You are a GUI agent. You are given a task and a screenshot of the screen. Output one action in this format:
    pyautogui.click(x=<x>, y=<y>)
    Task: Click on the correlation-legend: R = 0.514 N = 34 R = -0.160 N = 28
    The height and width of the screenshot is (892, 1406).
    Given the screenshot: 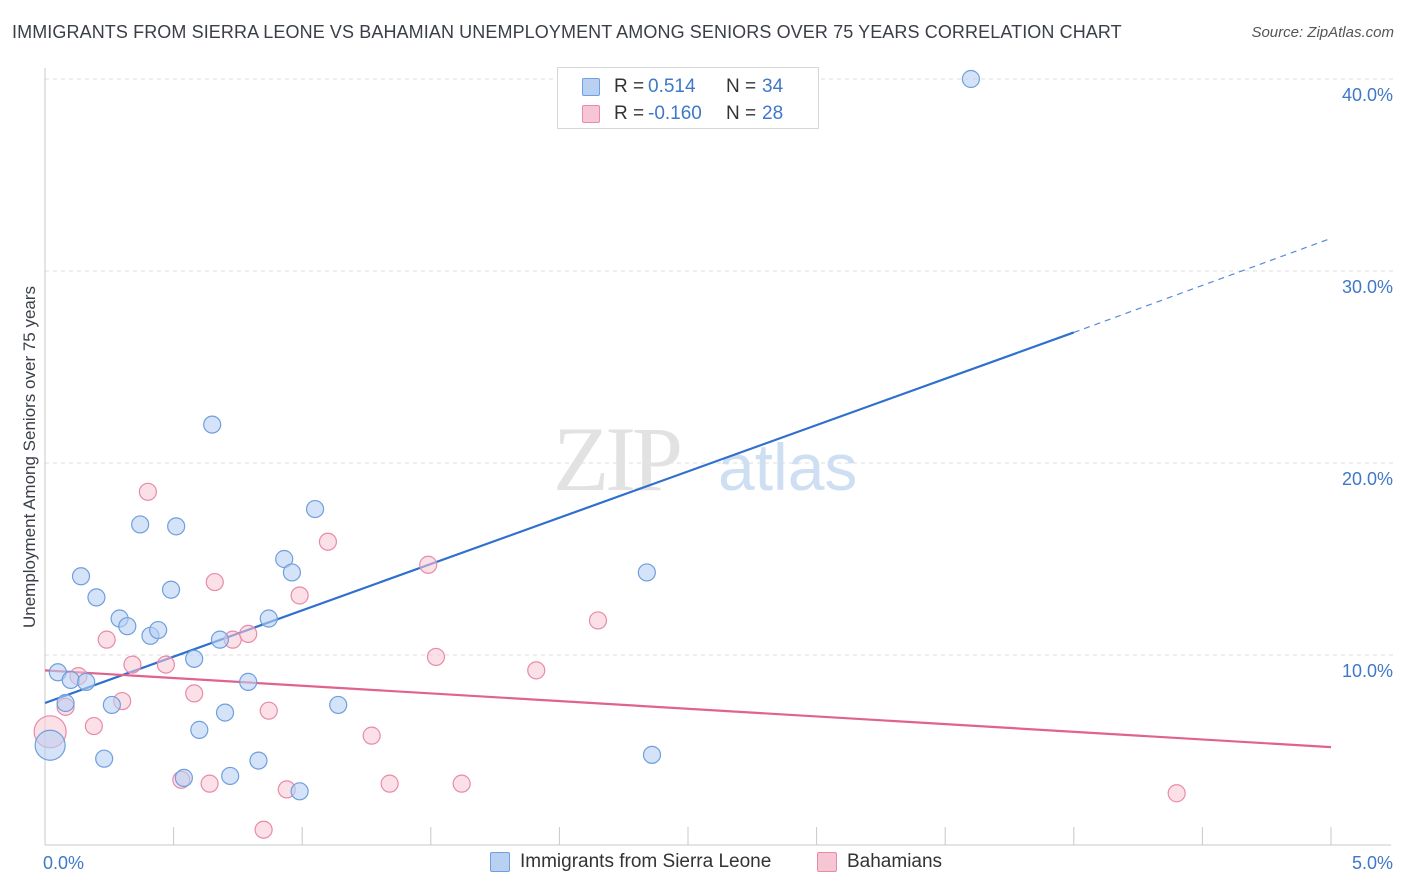 What is the action you would take?
    pyautogui.click(x=688, y=98)
    